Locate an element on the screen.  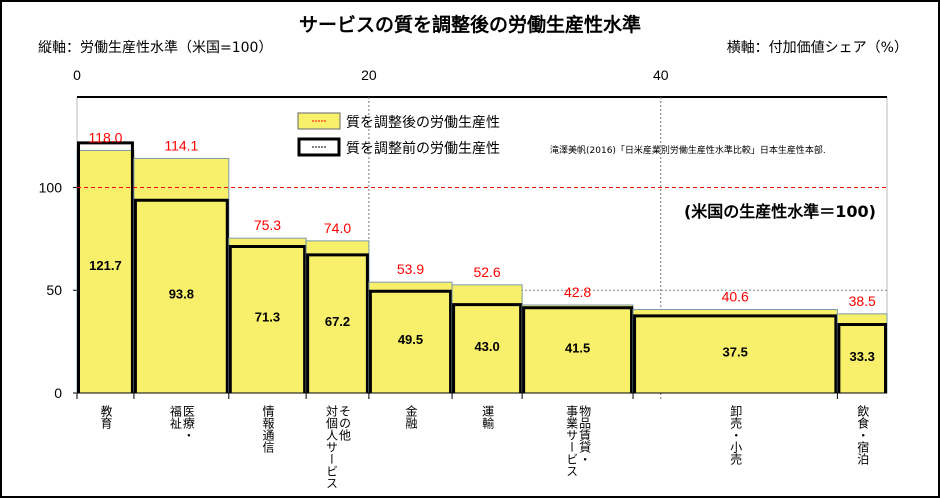
data-label-adjusted: 52.6 is located at coordinates (486, 272).